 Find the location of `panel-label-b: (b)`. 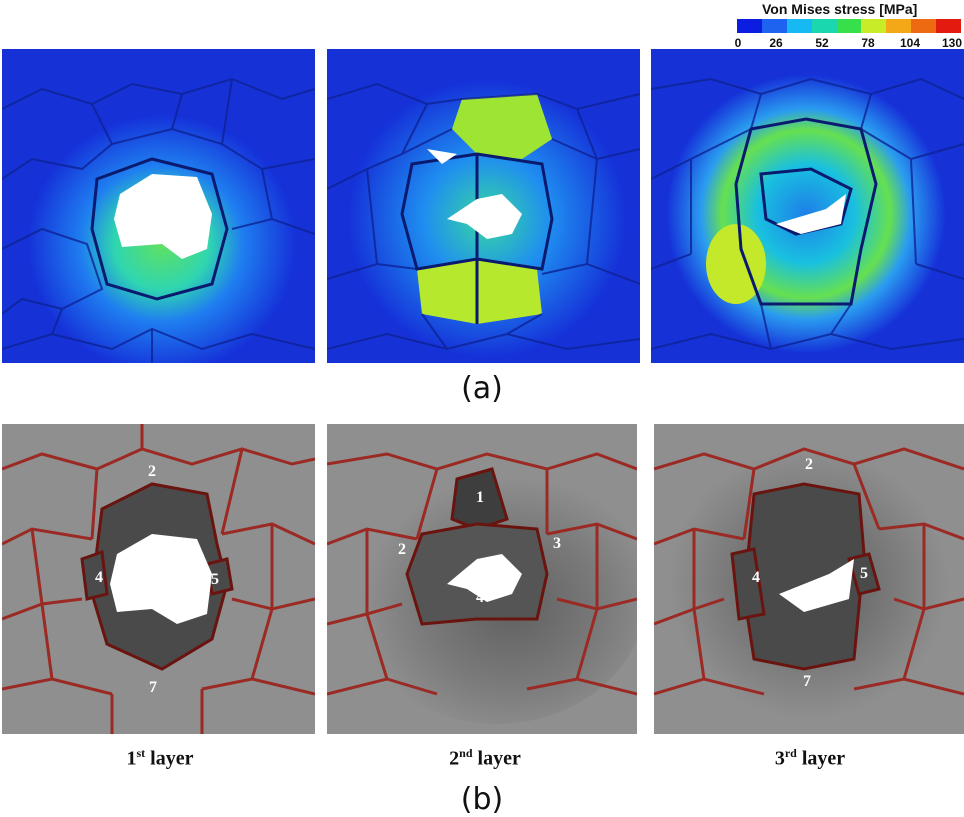

panel-label-b: (b) is located at coordinates (482, 799).